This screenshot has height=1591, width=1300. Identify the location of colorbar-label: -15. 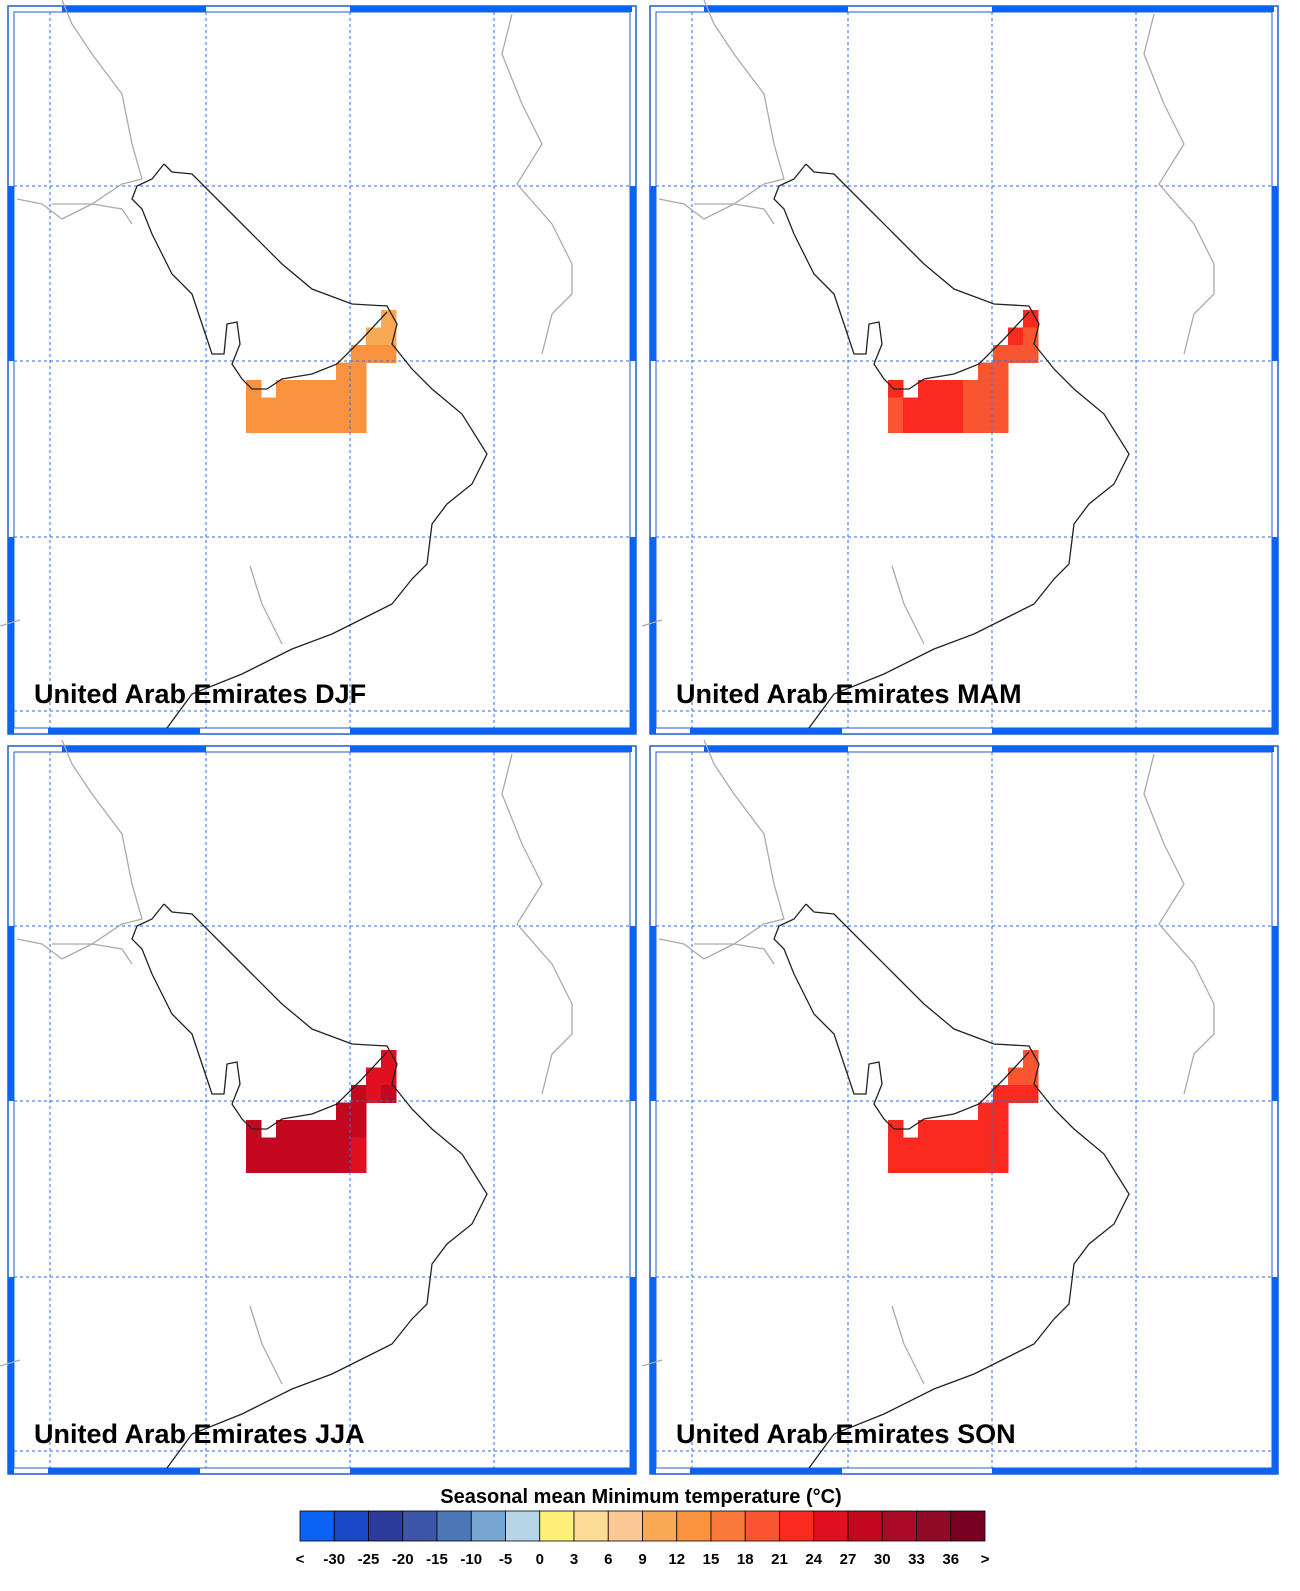
(437, 1559).